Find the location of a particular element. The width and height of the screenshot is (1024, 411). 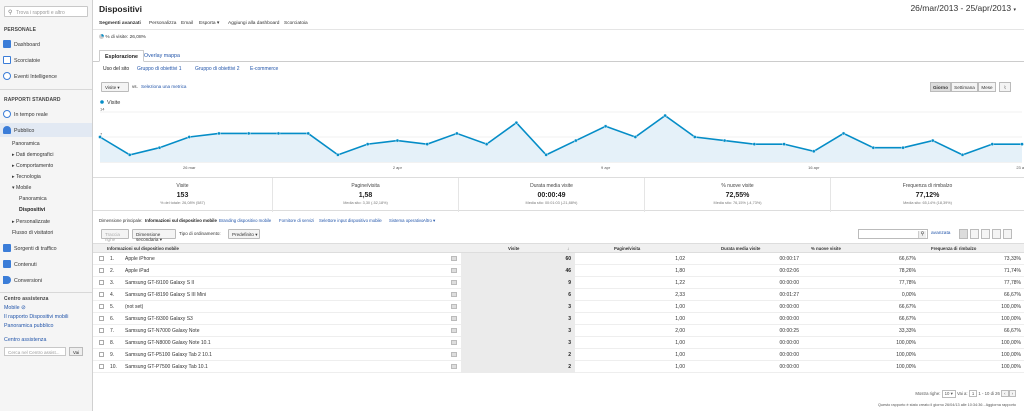

pivot-view-icon is located at coordinates (1007, 234).